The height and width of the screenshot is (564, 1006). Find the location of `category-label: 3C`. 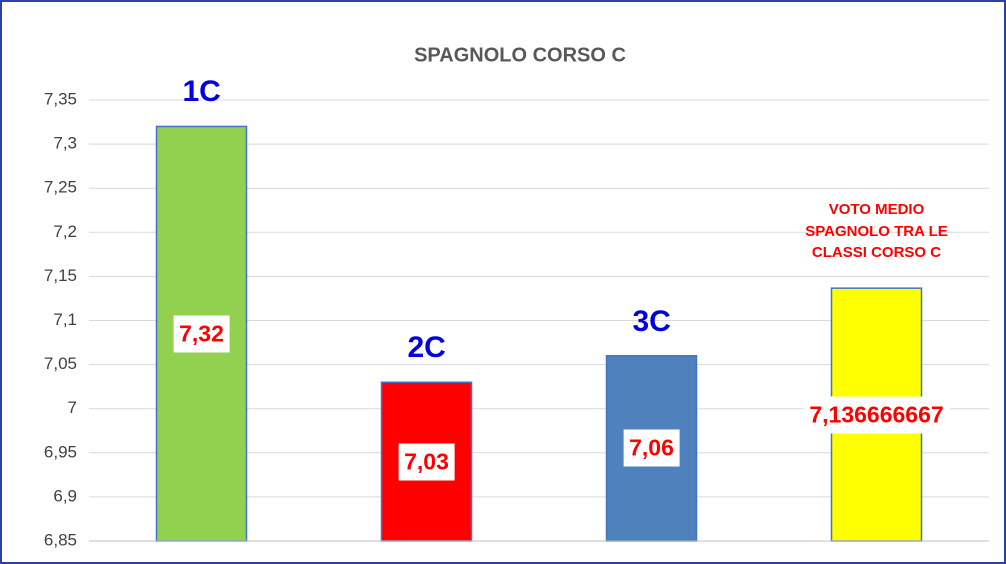

category-label: 3C is located at coordinates (651, 321).